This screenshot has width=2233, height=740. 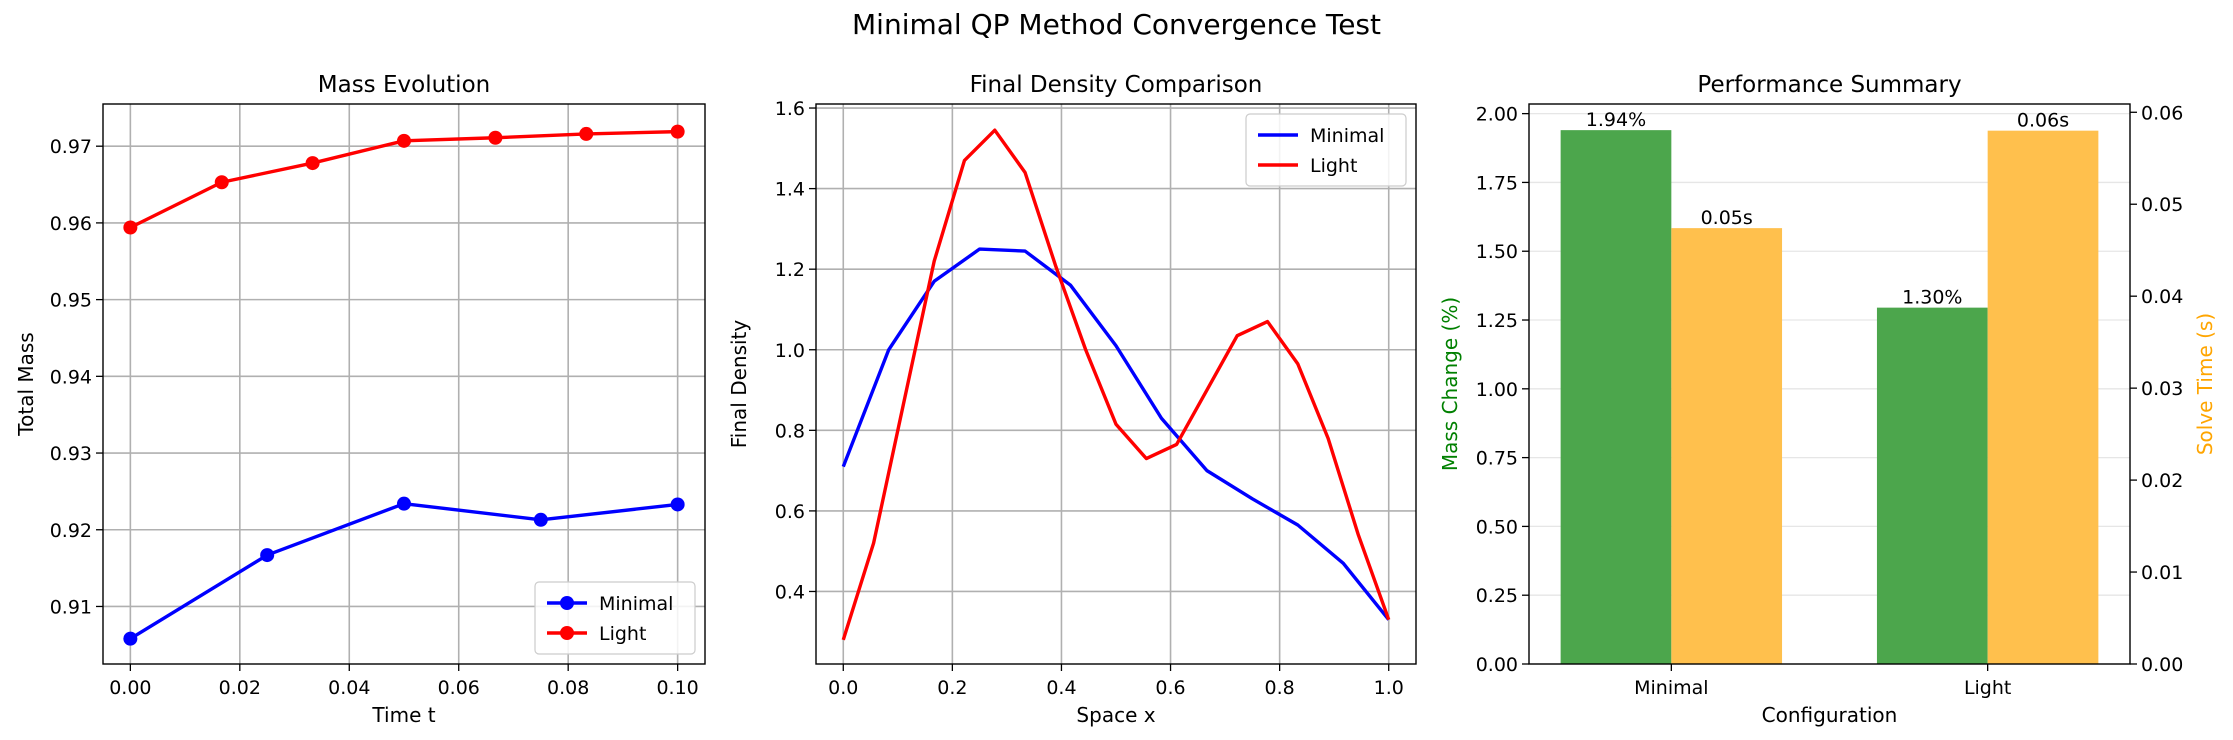 I want to click on y-axis-label-left: Mass Change (%), so click(x=1450, y=384).